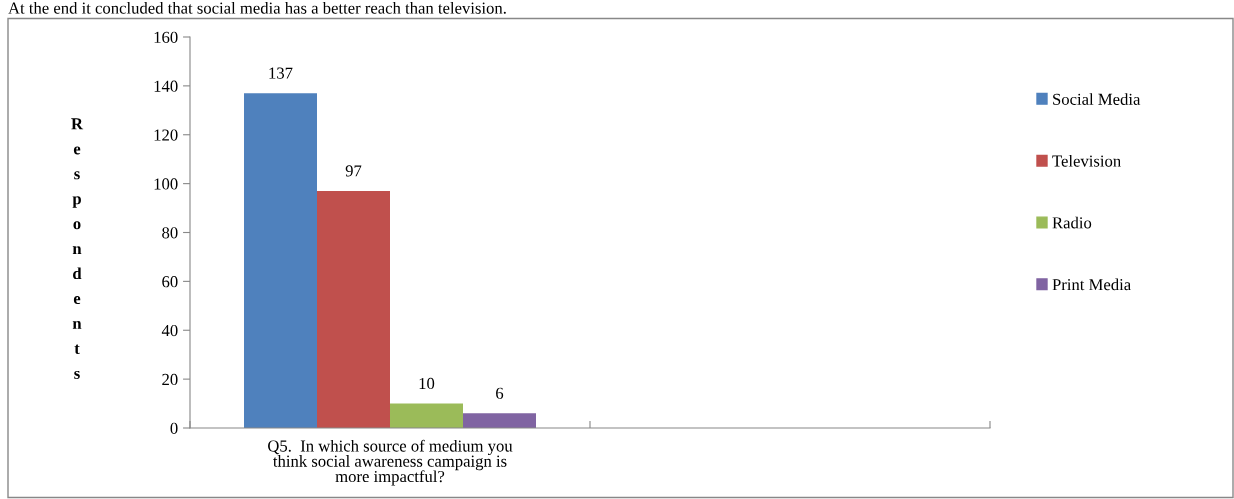  What do you see at coordinates (1097, 99) in the screenshot?
I see `legend-label: Social Media` at bounding box center [1097, 99].